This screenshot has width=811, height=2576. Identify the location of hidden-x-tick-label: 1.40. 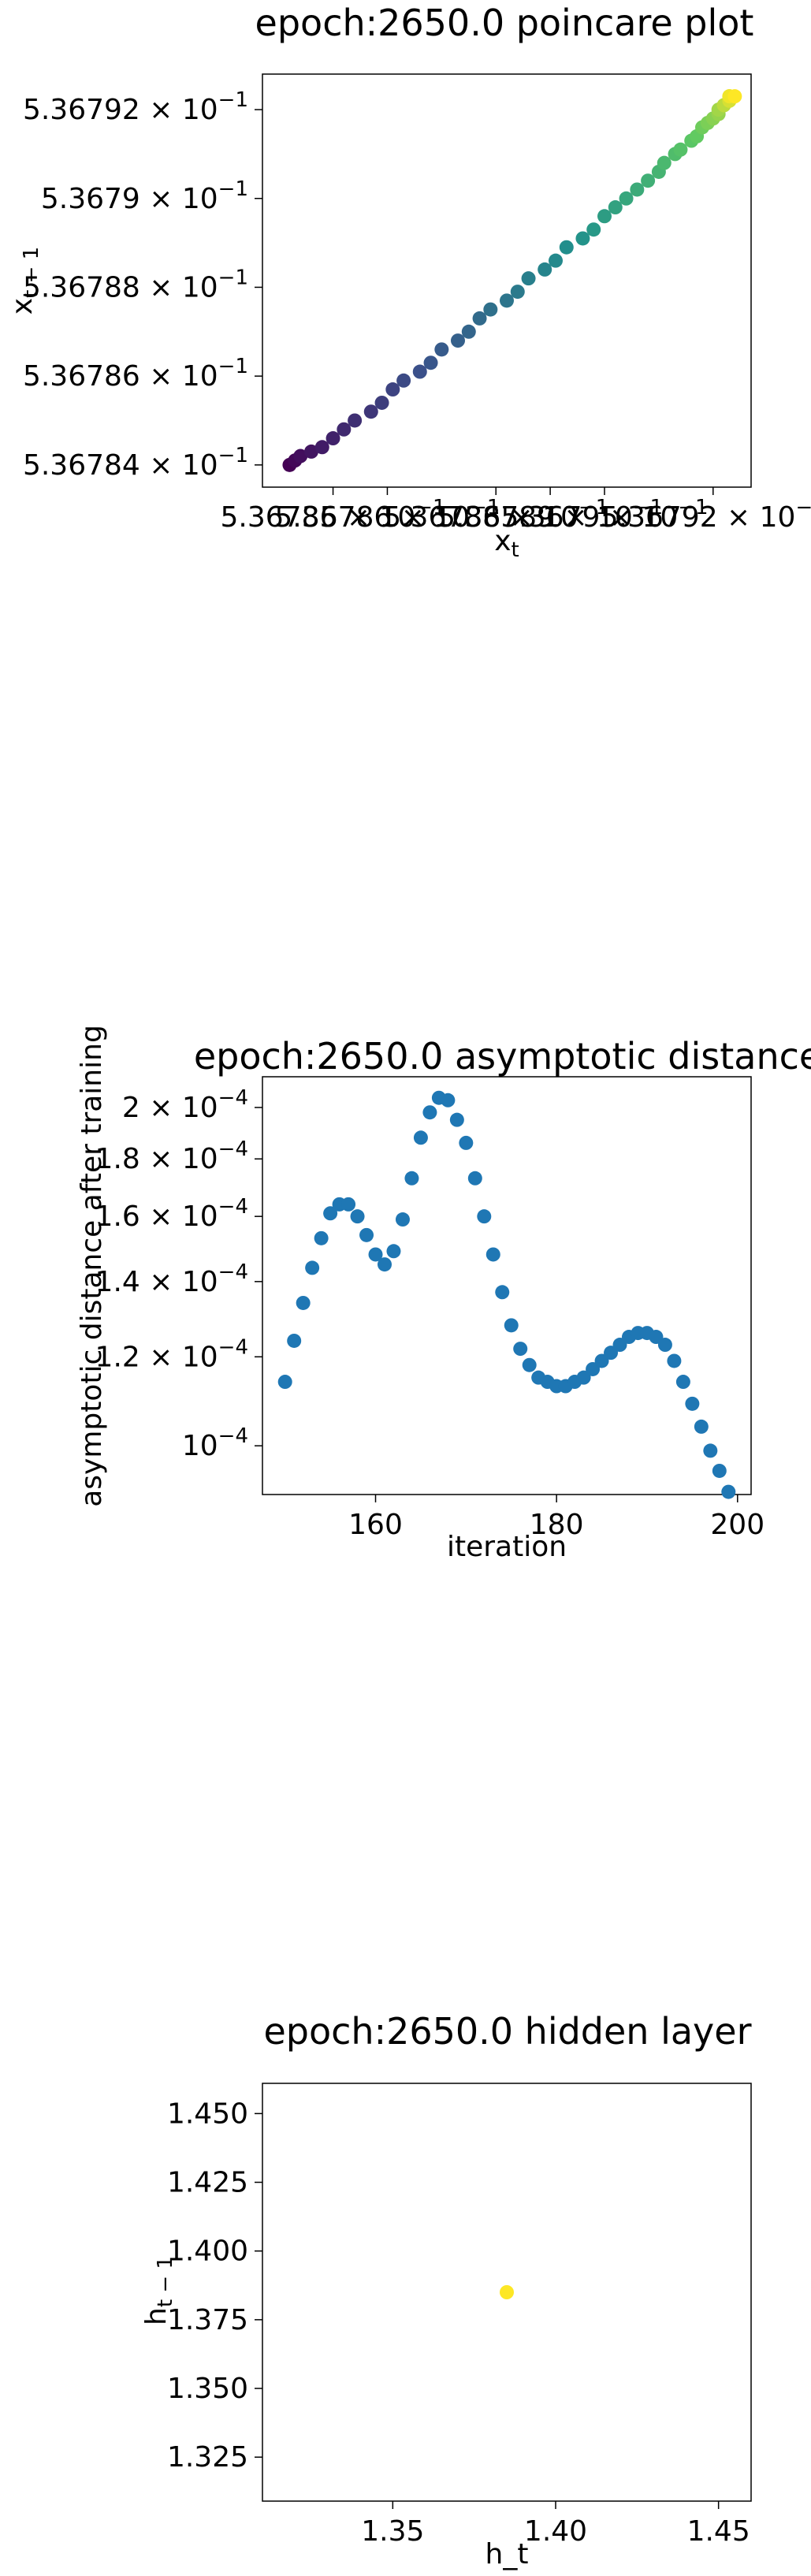
(555, 2531).